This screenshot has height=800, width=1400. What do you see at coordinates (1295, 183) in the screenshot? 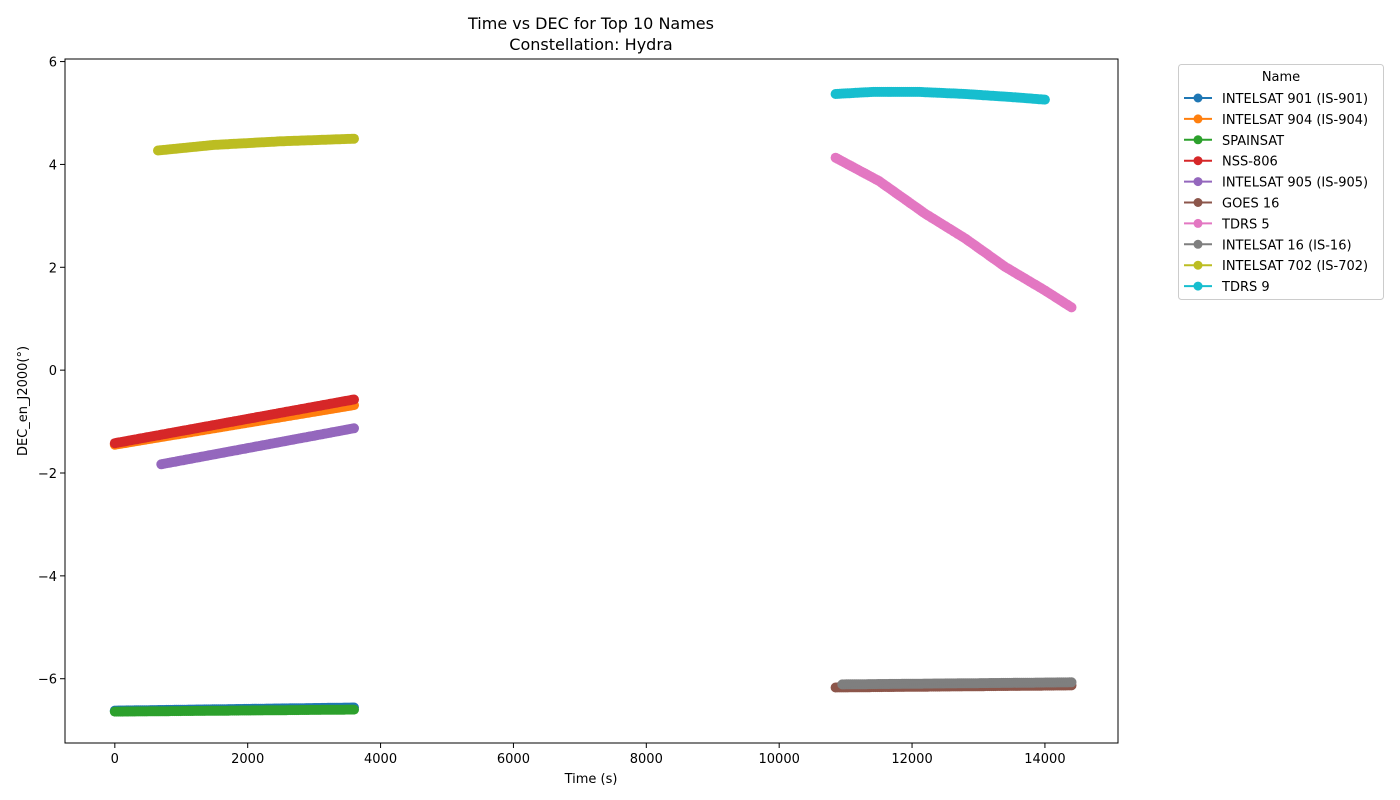
I see `legend-label: INTELSAT 905 (IS-905)` at bounding box center [1295, 183].